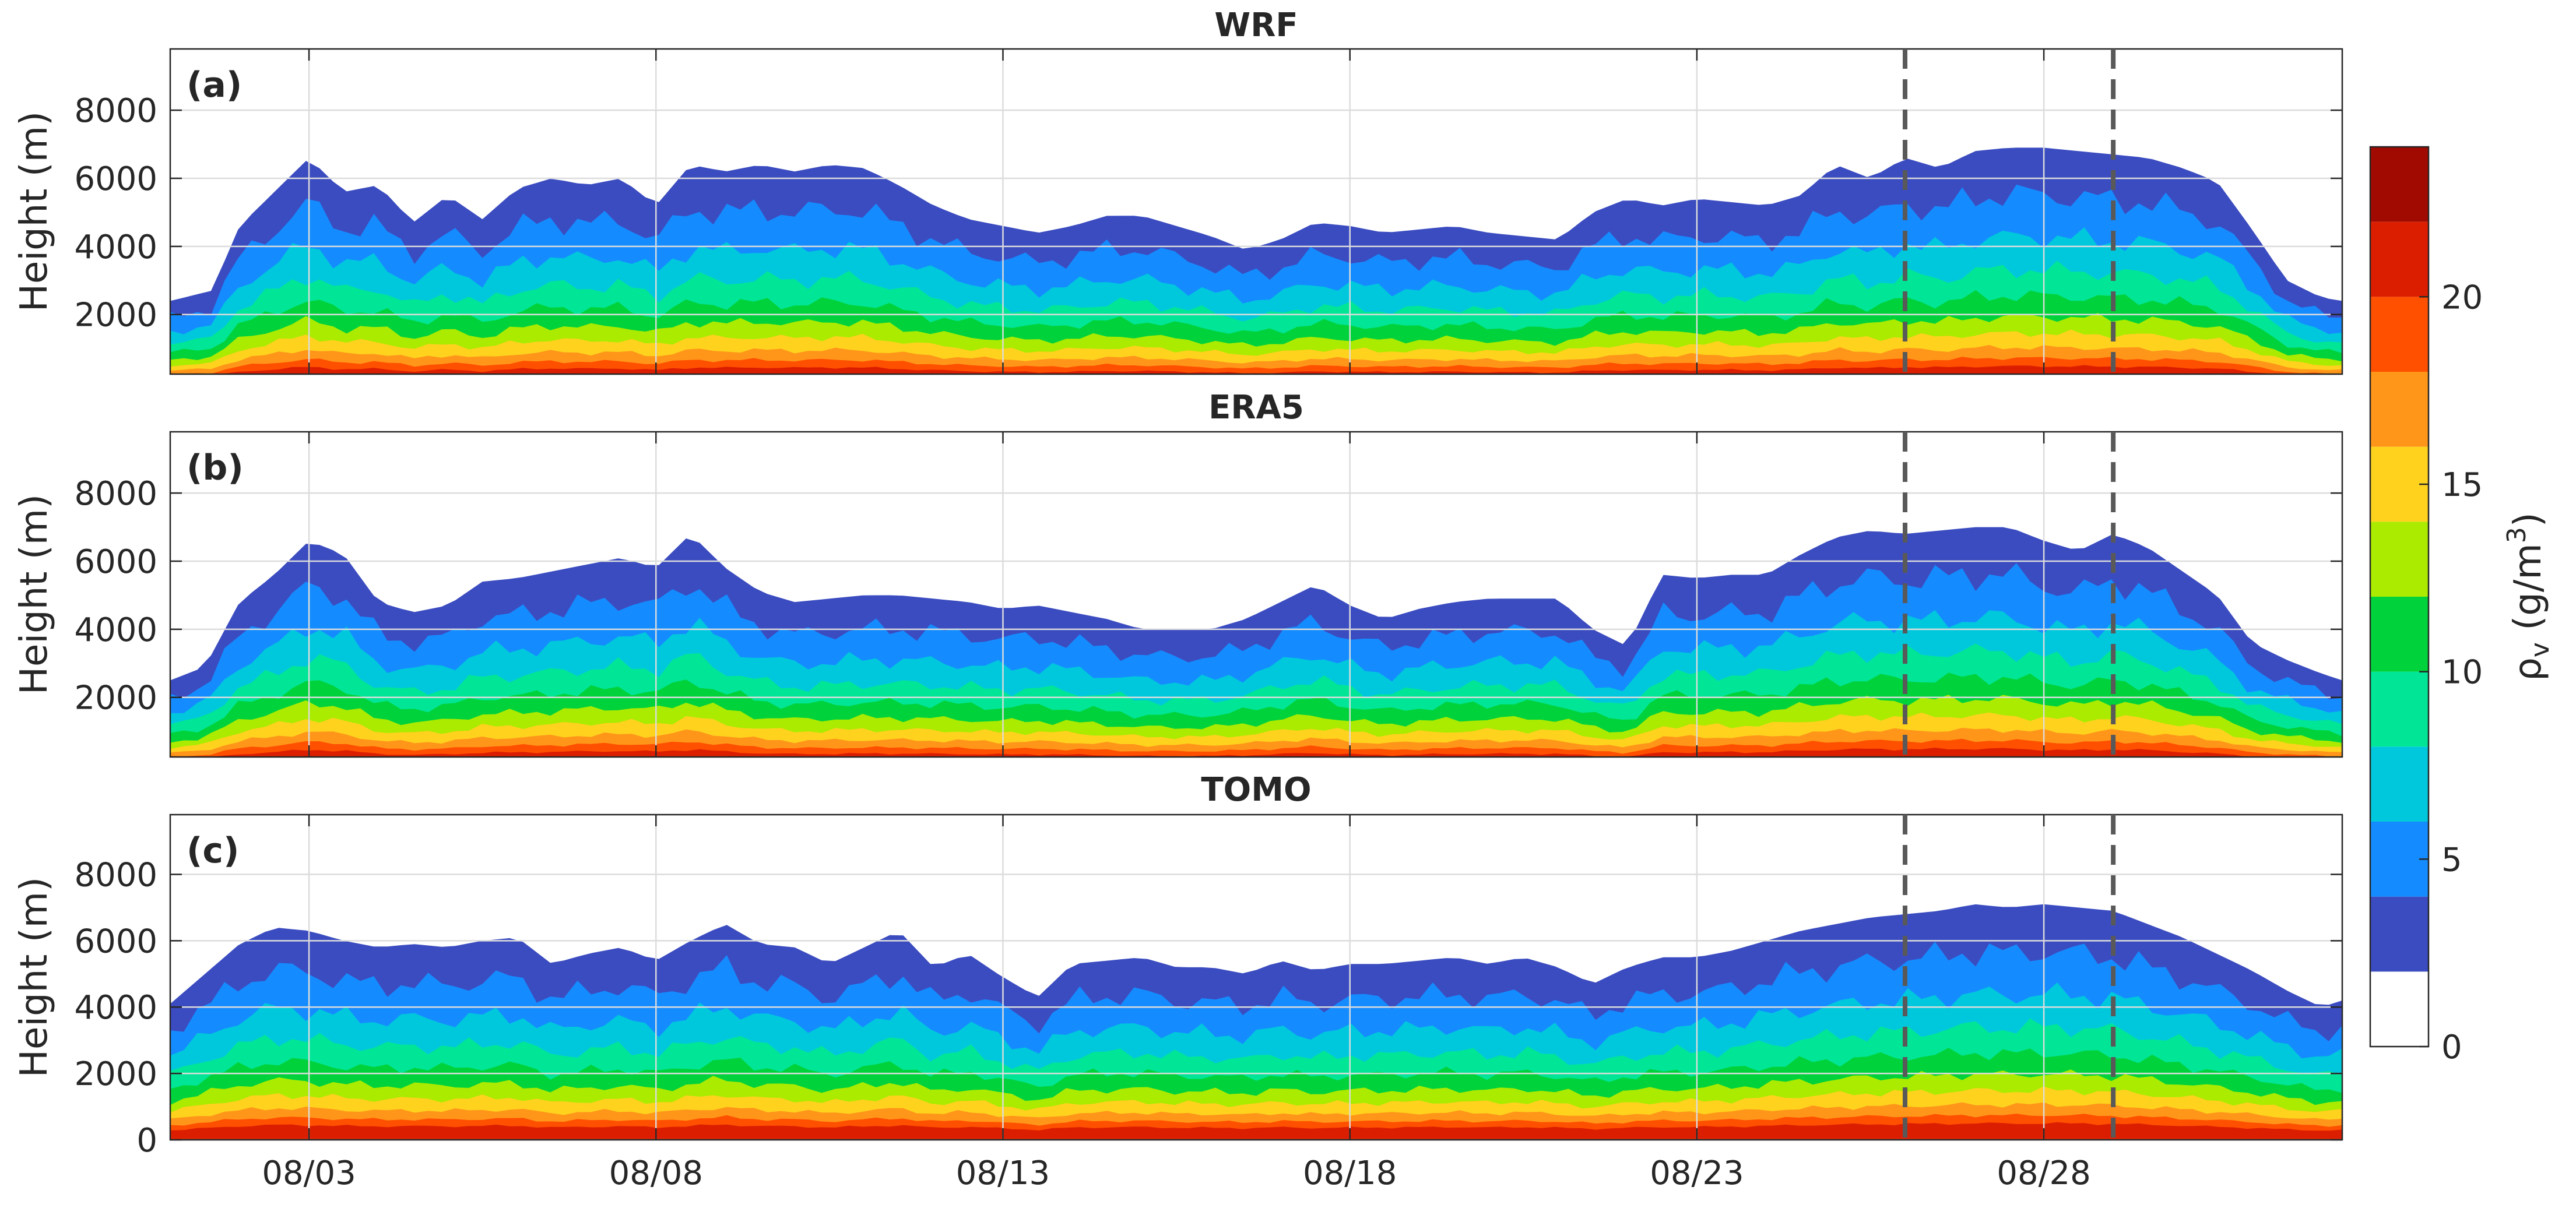 The height and width of the screenshot is (1208, 2576). Describe the element at coordinates (115, 875) in the screenshot. I see `panel-c-y-tick-label: 8000` at that location.